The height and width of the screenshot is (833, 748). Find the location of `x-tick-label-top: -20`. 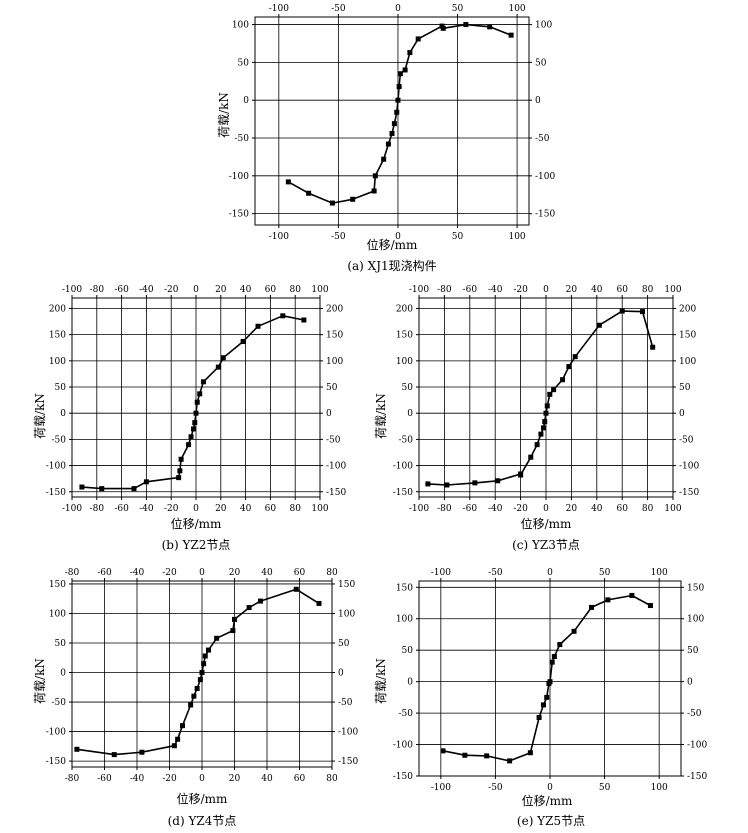

x-tick-label-top: -20 is located at coordinates (520, 290).